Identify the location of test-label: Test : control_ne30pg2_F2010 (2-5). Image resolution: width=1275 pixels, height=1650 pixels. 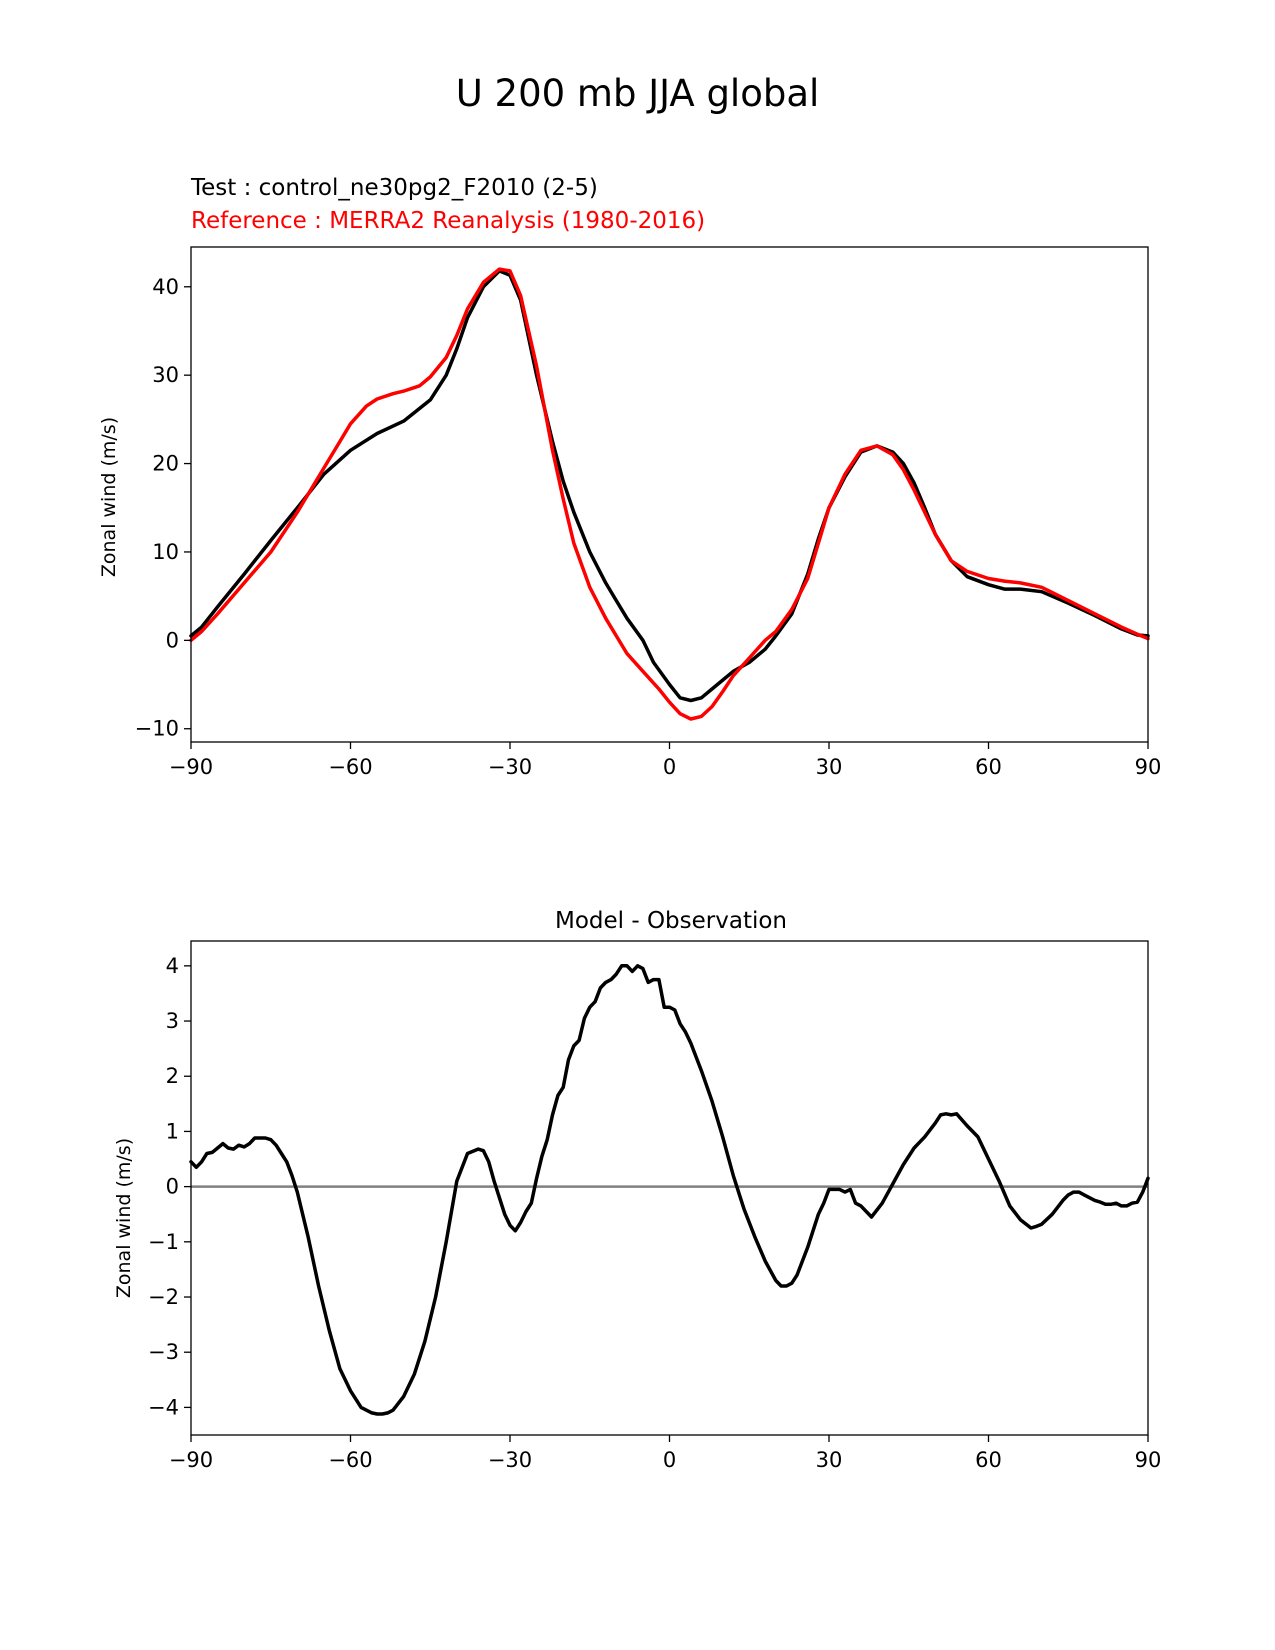
(394, 188).